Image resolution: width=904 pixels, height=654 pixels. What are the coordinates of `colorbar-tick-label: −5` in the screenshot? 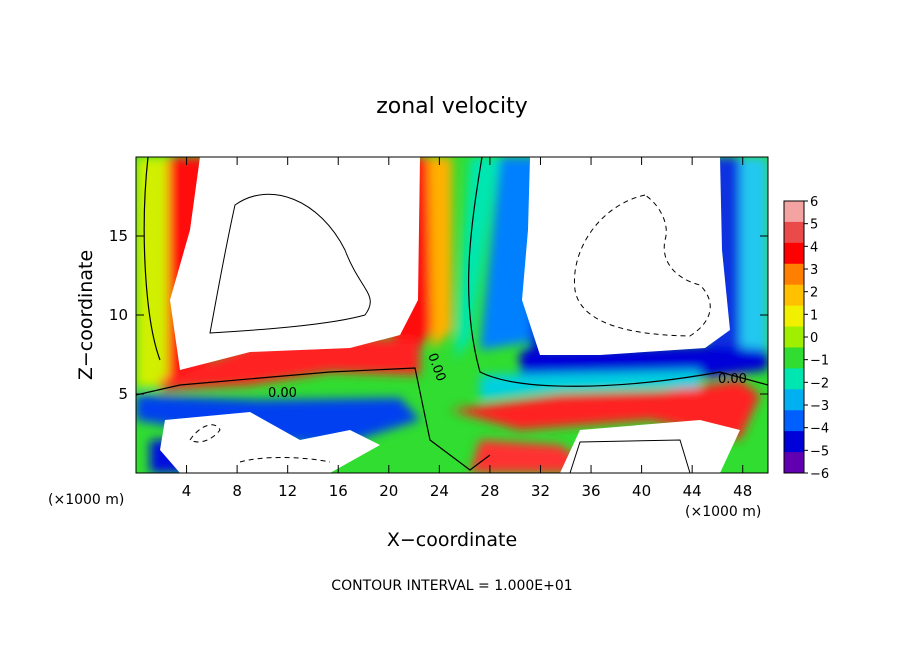 It's located at (819, 451).